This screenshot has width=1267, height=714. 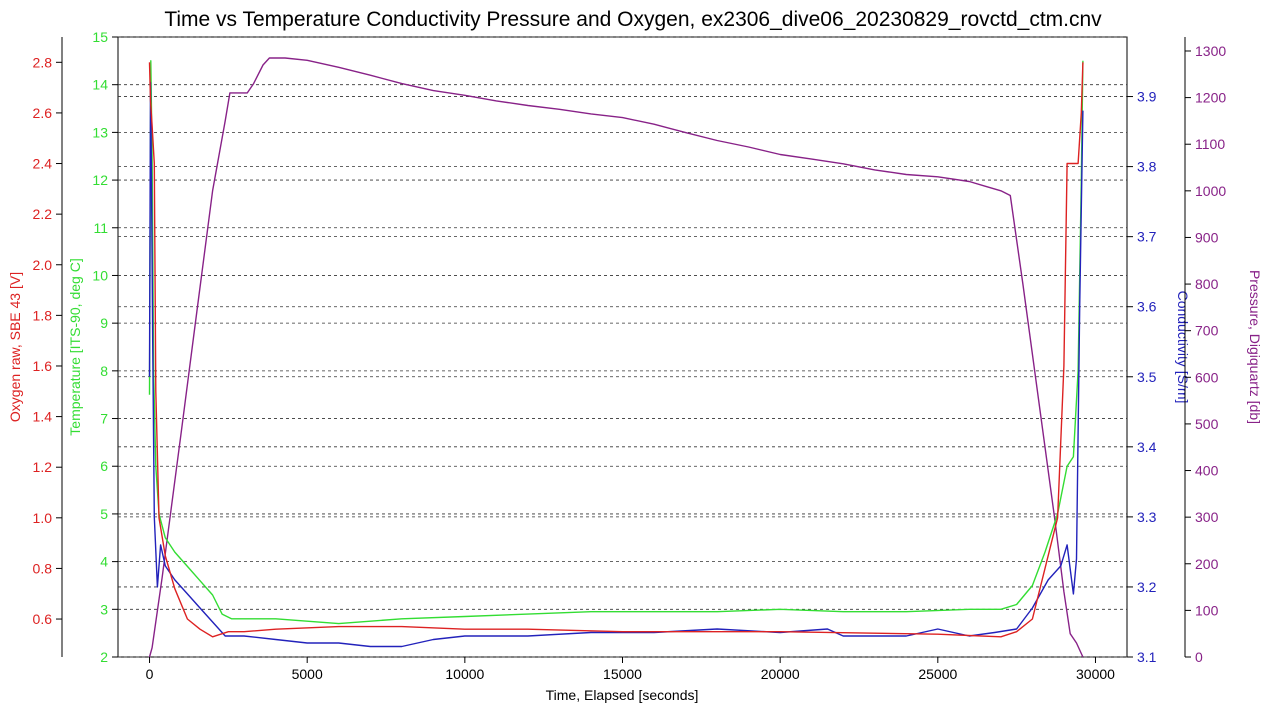 What do you see at coordinates (1147, 307) in the screenshot?
I see `conductivity-tick-label: 3.6` at bounding box center [1147, 307].